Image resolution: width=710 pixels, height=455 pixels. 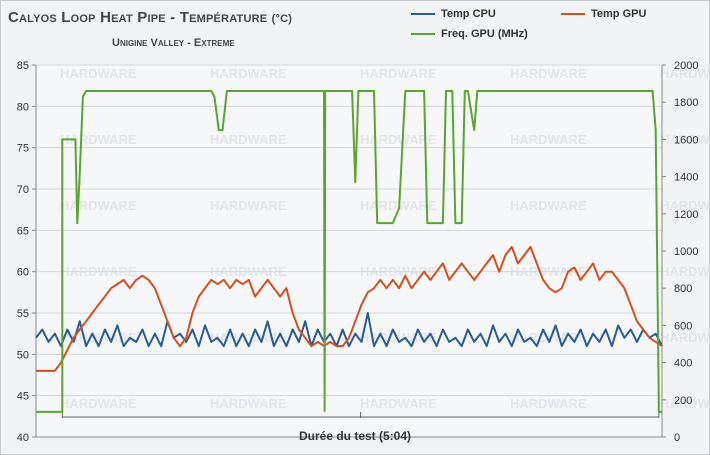 I want to click on legend-swatch-temp-cpu, so click(x=423, y=14).